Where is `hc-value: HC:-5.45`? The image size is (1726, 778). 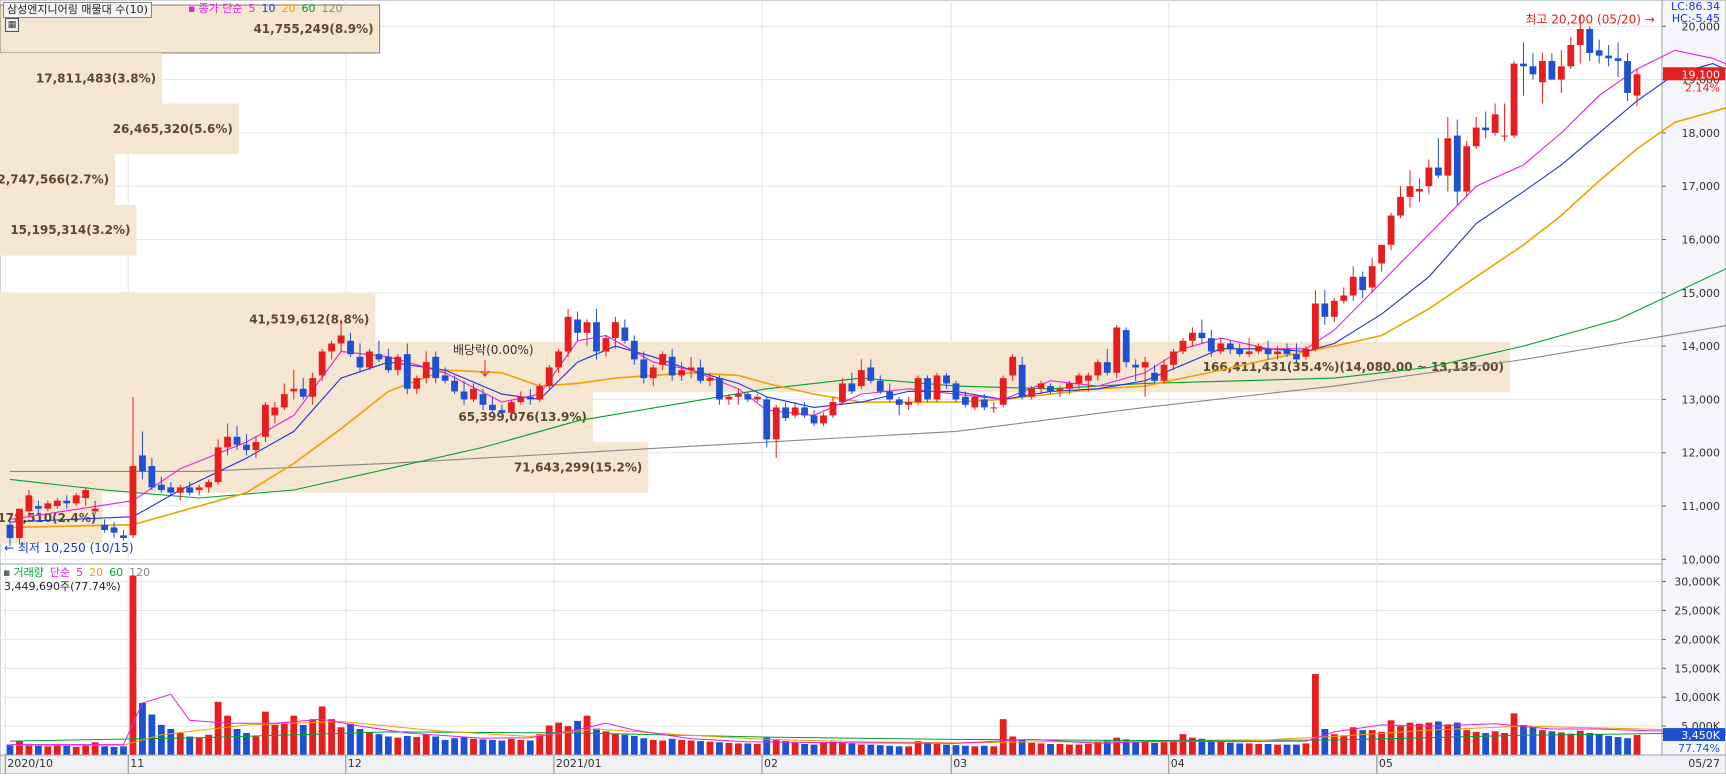 hc-value: HC:-5.45 is located at coordinates (1695, 18).